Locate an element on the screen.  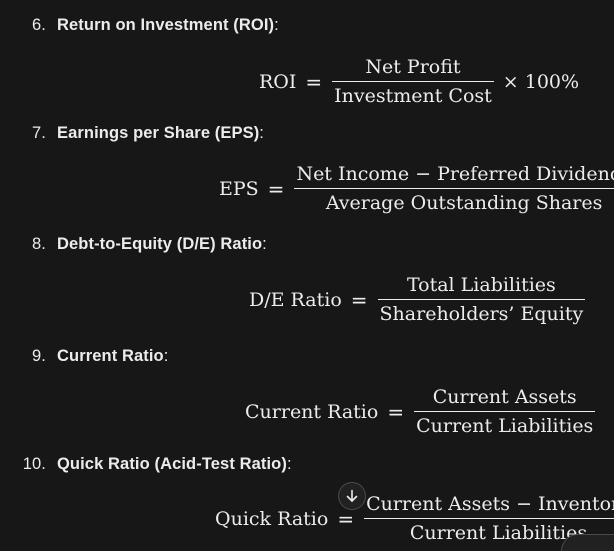
list-number: 7. is located at coordinates (39, 133).